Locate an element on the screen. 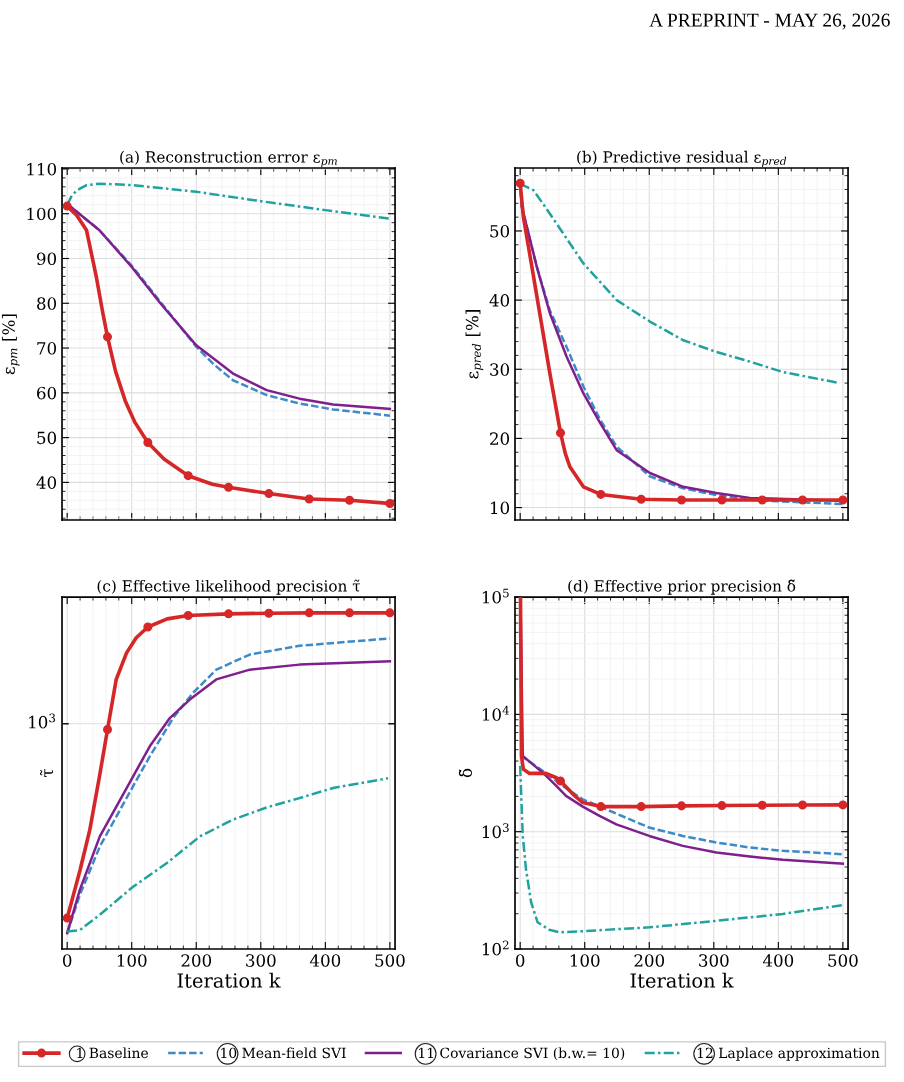  legend-label: 12 Laplace approximation is located at coordinates (788, 1054).